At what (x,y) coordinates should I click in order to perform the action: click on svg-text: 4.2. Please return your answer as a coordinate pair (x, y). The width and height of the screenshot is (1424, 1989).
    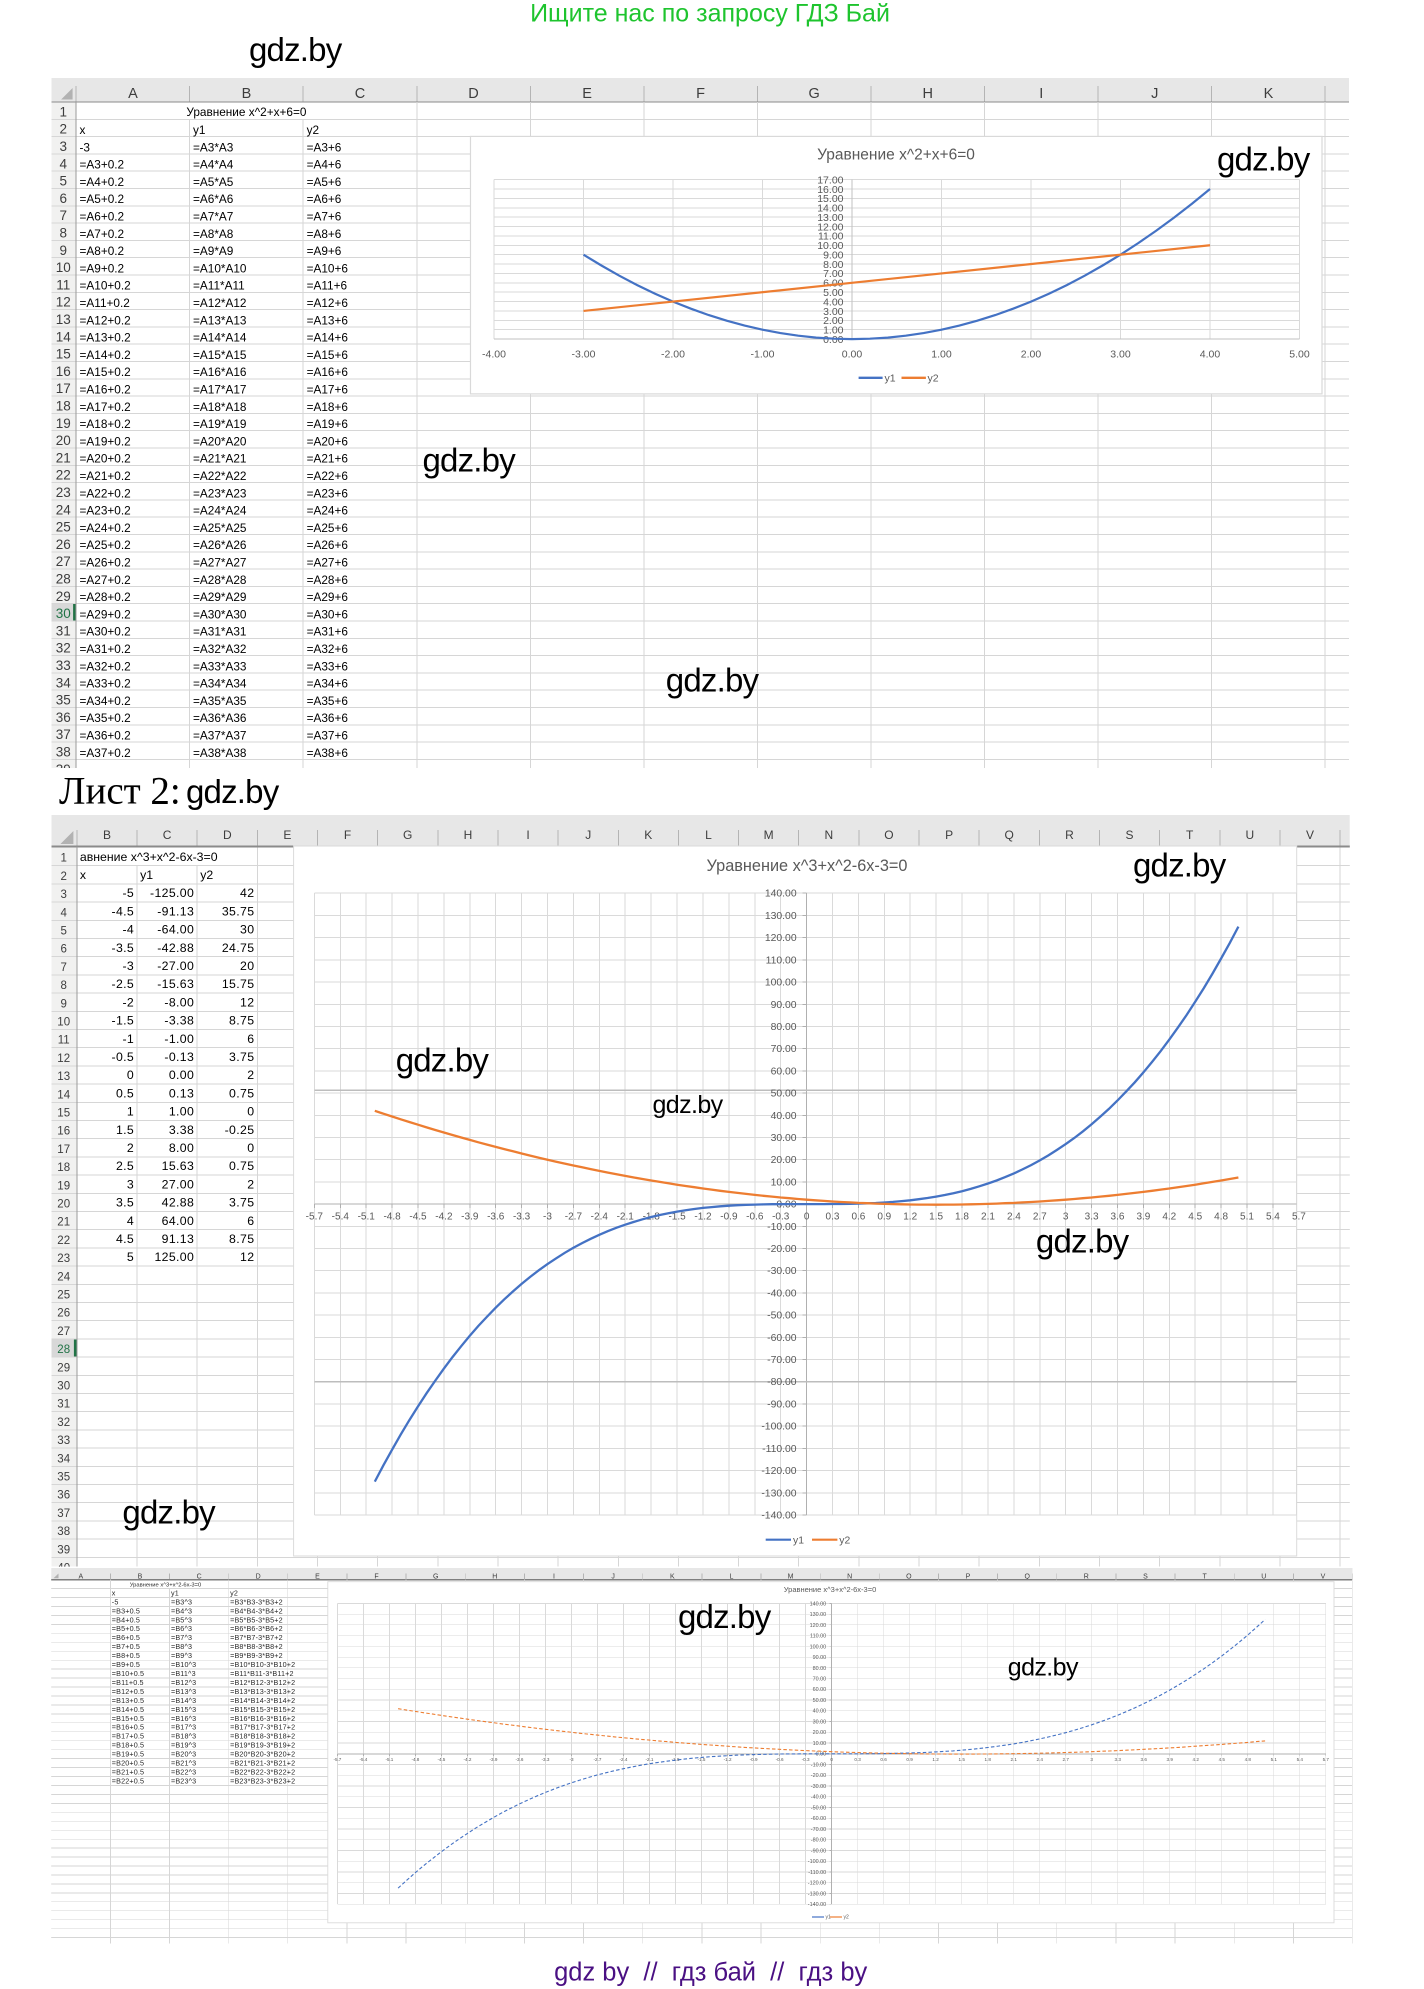
    Looking at the image, I should click on (1196, 1759).